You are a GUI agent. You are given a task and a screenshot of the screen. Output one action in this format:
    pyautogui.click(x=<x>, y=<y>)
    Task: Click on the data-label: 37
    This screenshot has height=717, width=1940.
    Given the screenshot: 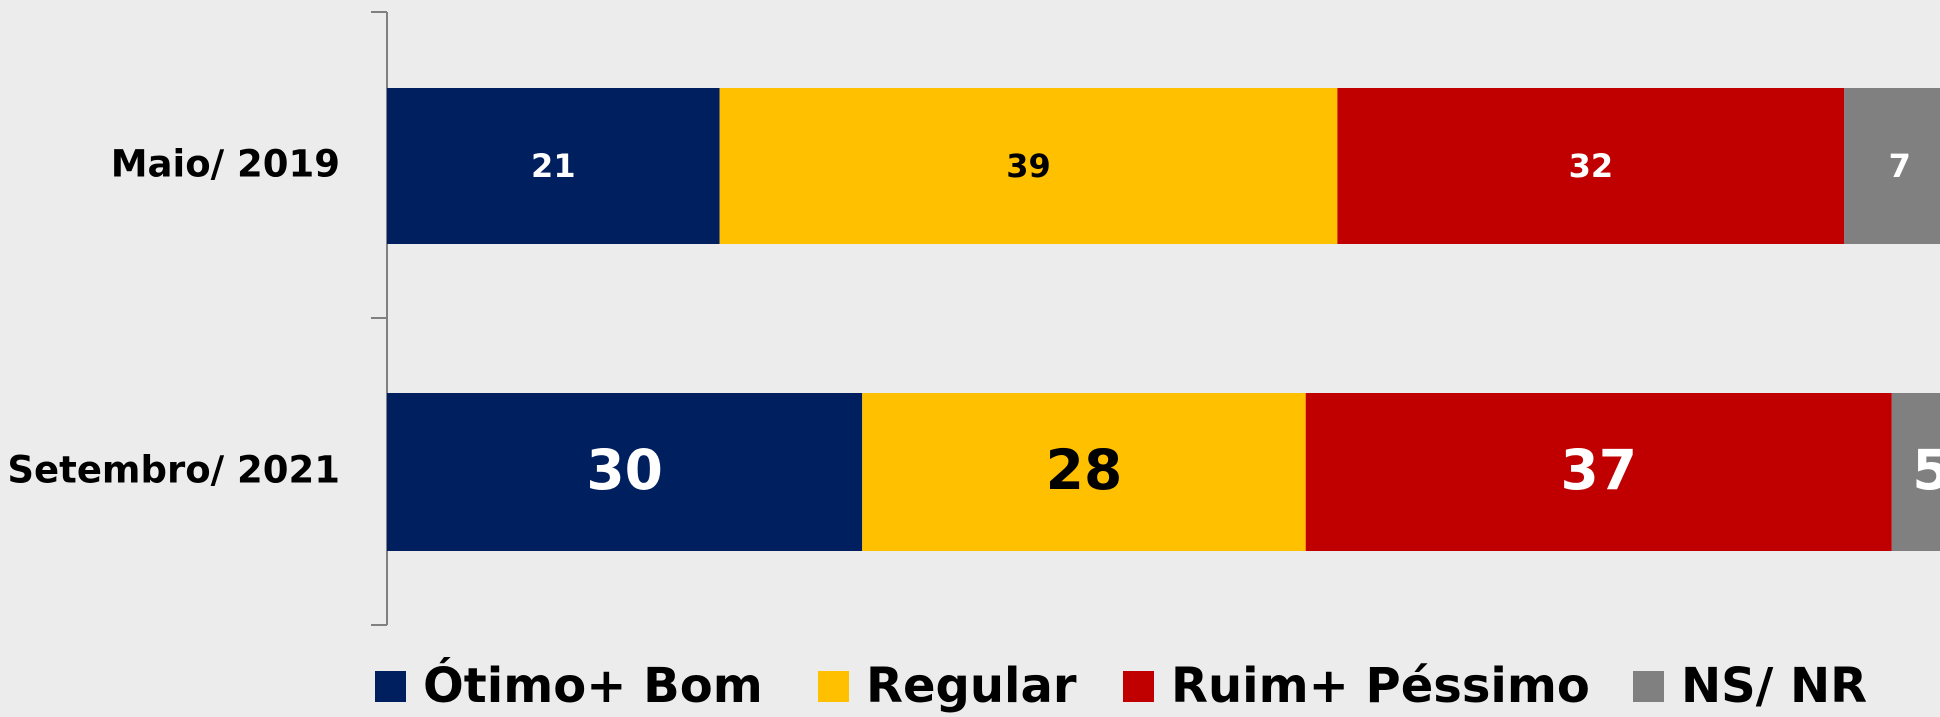 What is the action you would take?
    pyautogui.click(x=1598, y=470)
    